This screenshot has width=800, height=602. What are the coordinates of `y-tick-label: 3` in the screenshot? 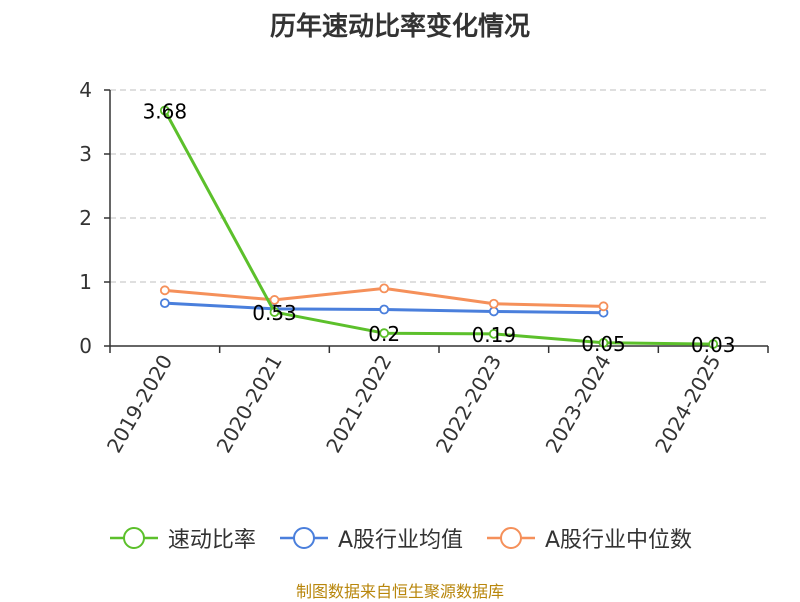 It's located at (85, 154).